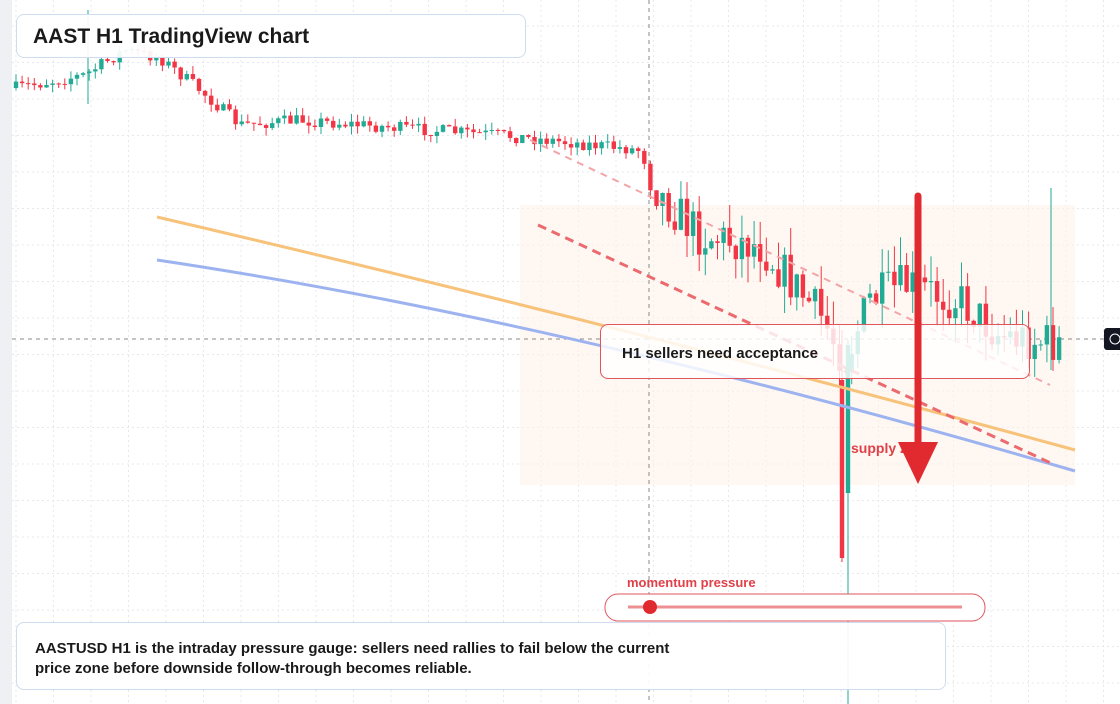 The image size is (1120, 704). What do you see at coordinates (891, 448) in the screenshot?
I see `supply-label: supply zone` at bounding box center [891, 448].